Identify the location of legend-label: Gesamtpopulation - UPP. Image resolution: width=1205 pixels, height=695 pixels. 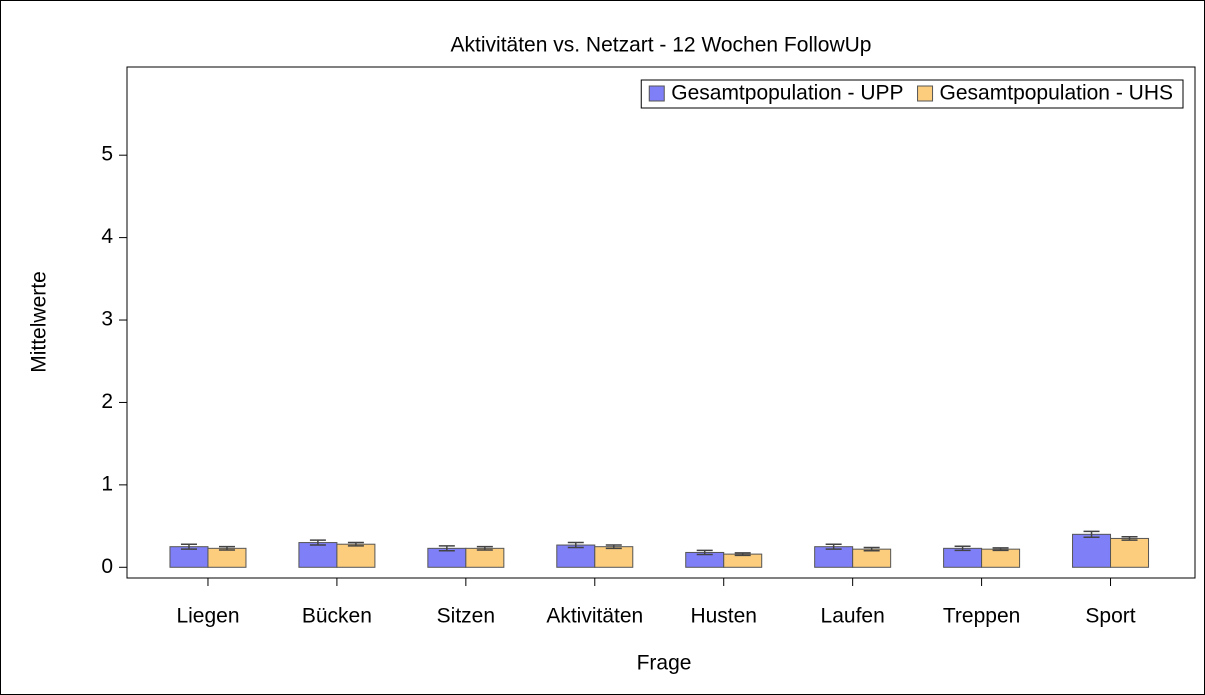
(787, 93).